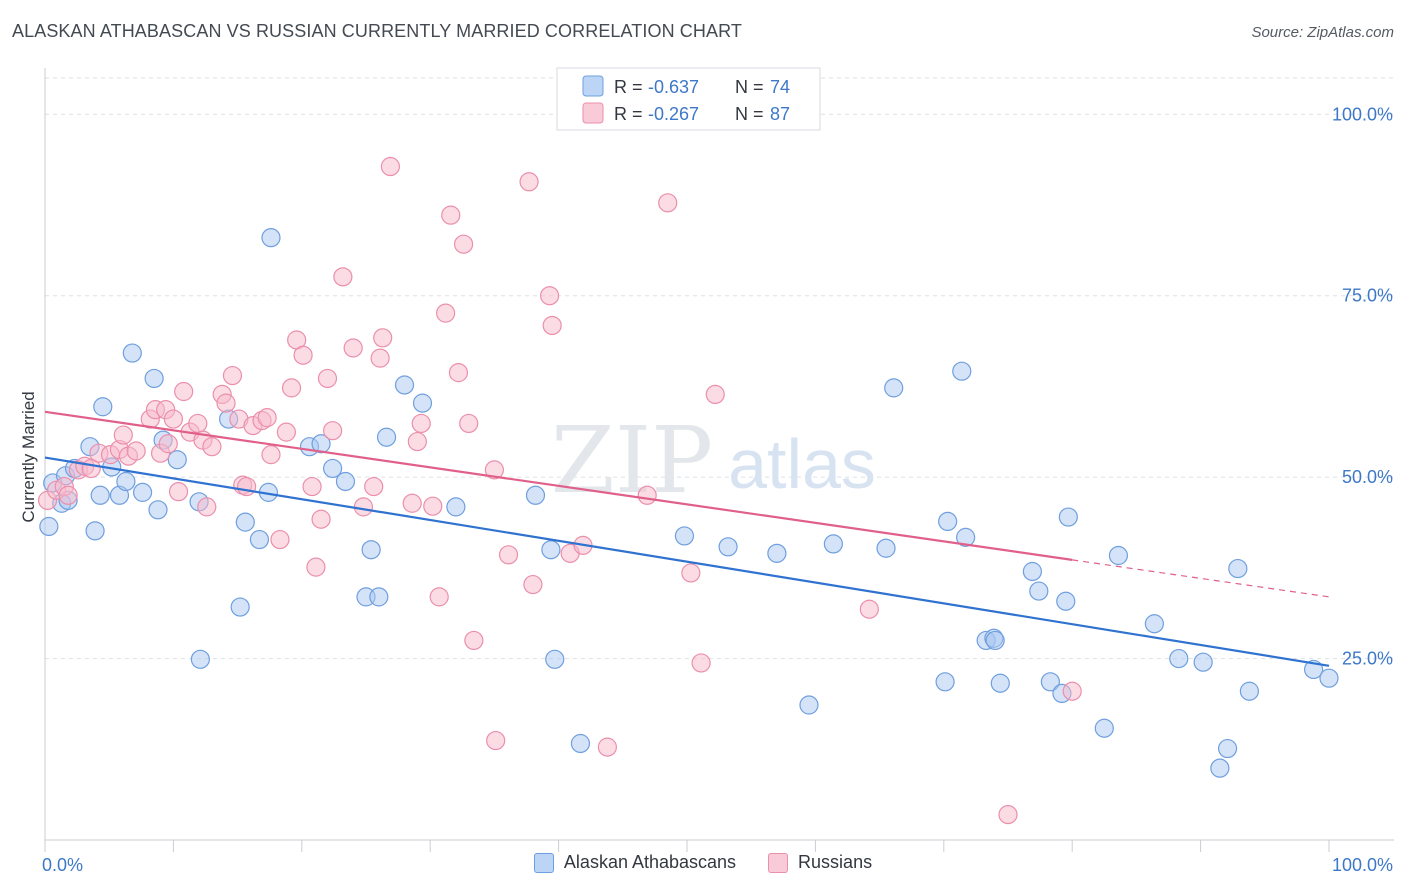 The image size is (1406, 892). What do you see at coordinates (778, 862) in the screenshot?
I see `legend-swatch-pink` at bounding box center [778, 862].